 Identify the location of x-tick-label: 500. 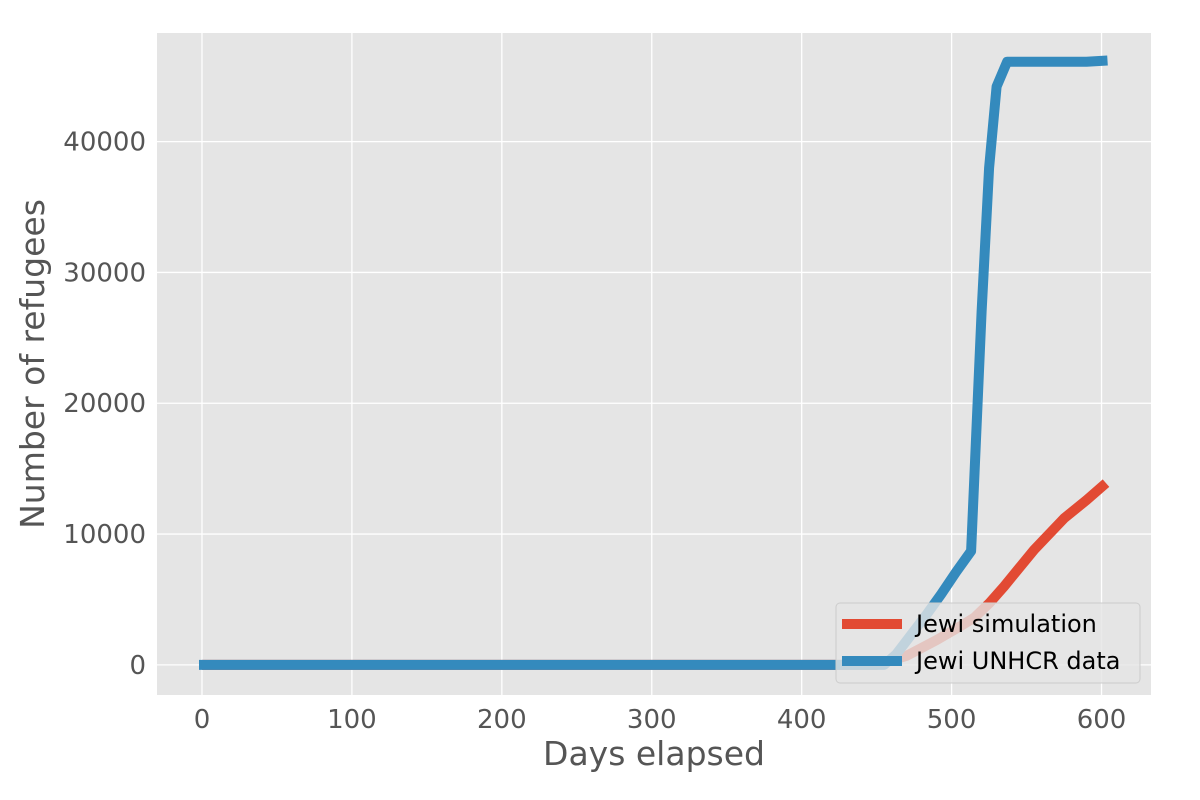
(952, 720).